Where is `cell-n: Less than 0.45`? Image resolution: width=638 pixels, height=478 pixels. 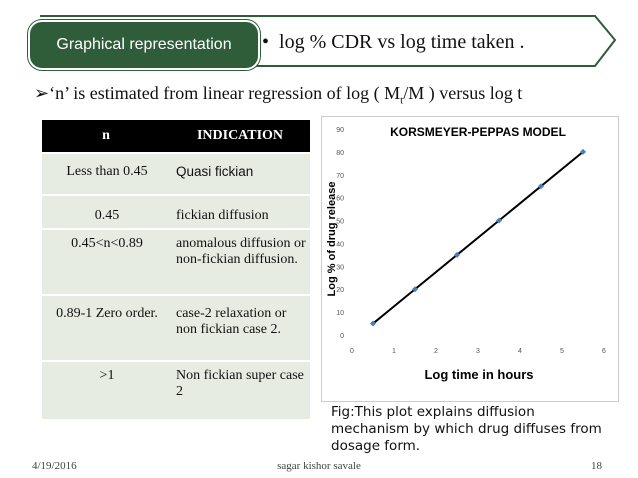 cell-n: Less than 0.45 is located at coordinates (106, 173).